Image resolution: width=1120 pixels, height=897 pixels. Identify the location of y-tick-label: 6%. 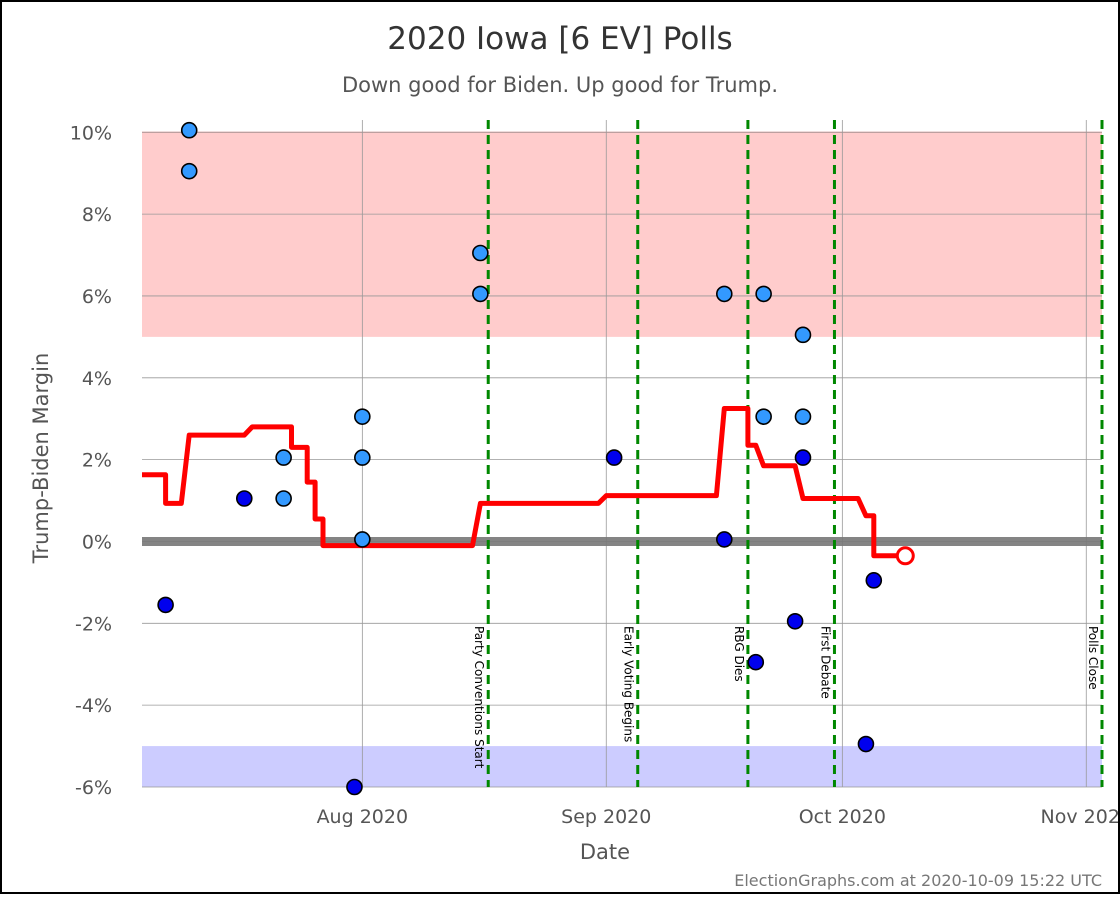
(97, 297).